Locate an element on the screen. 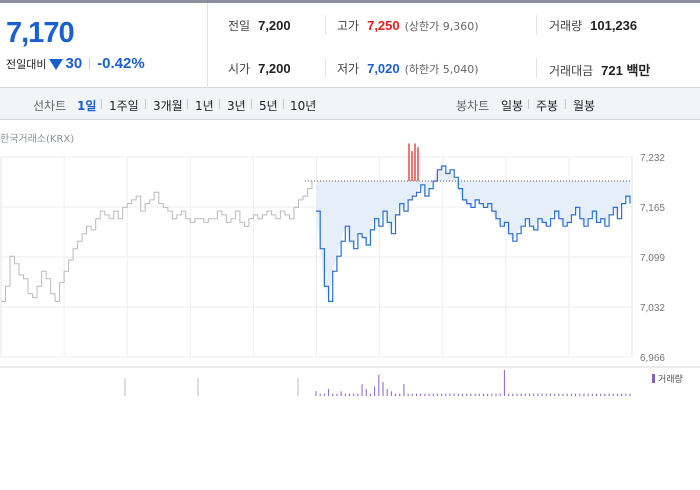  stat-value: 721 백만 is located at coordinates (626, 70).